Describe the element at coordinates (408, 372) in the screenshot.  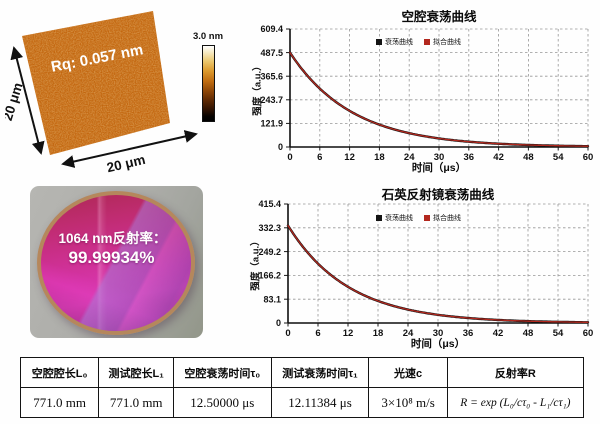
I see `table-header-cell: 光速c` at that location.